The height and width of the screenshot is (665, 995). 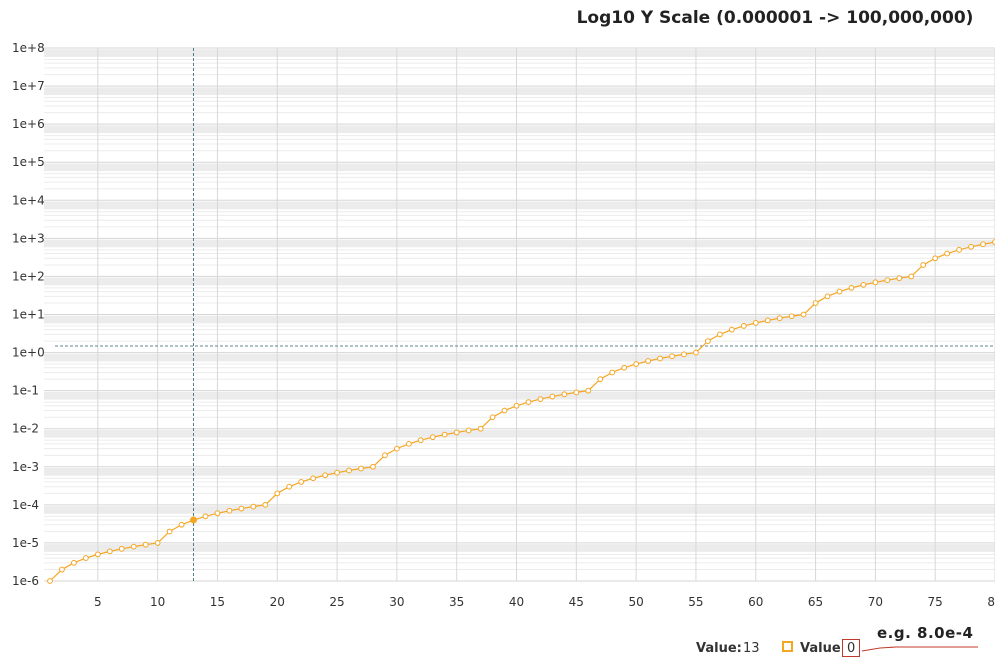 What do you see at coordinates (775, 18) in the screenshot?
I see `chart-title: Log10 Y Scale (0.000001 -> 100,000,000)` at bounding box center [775, 18].